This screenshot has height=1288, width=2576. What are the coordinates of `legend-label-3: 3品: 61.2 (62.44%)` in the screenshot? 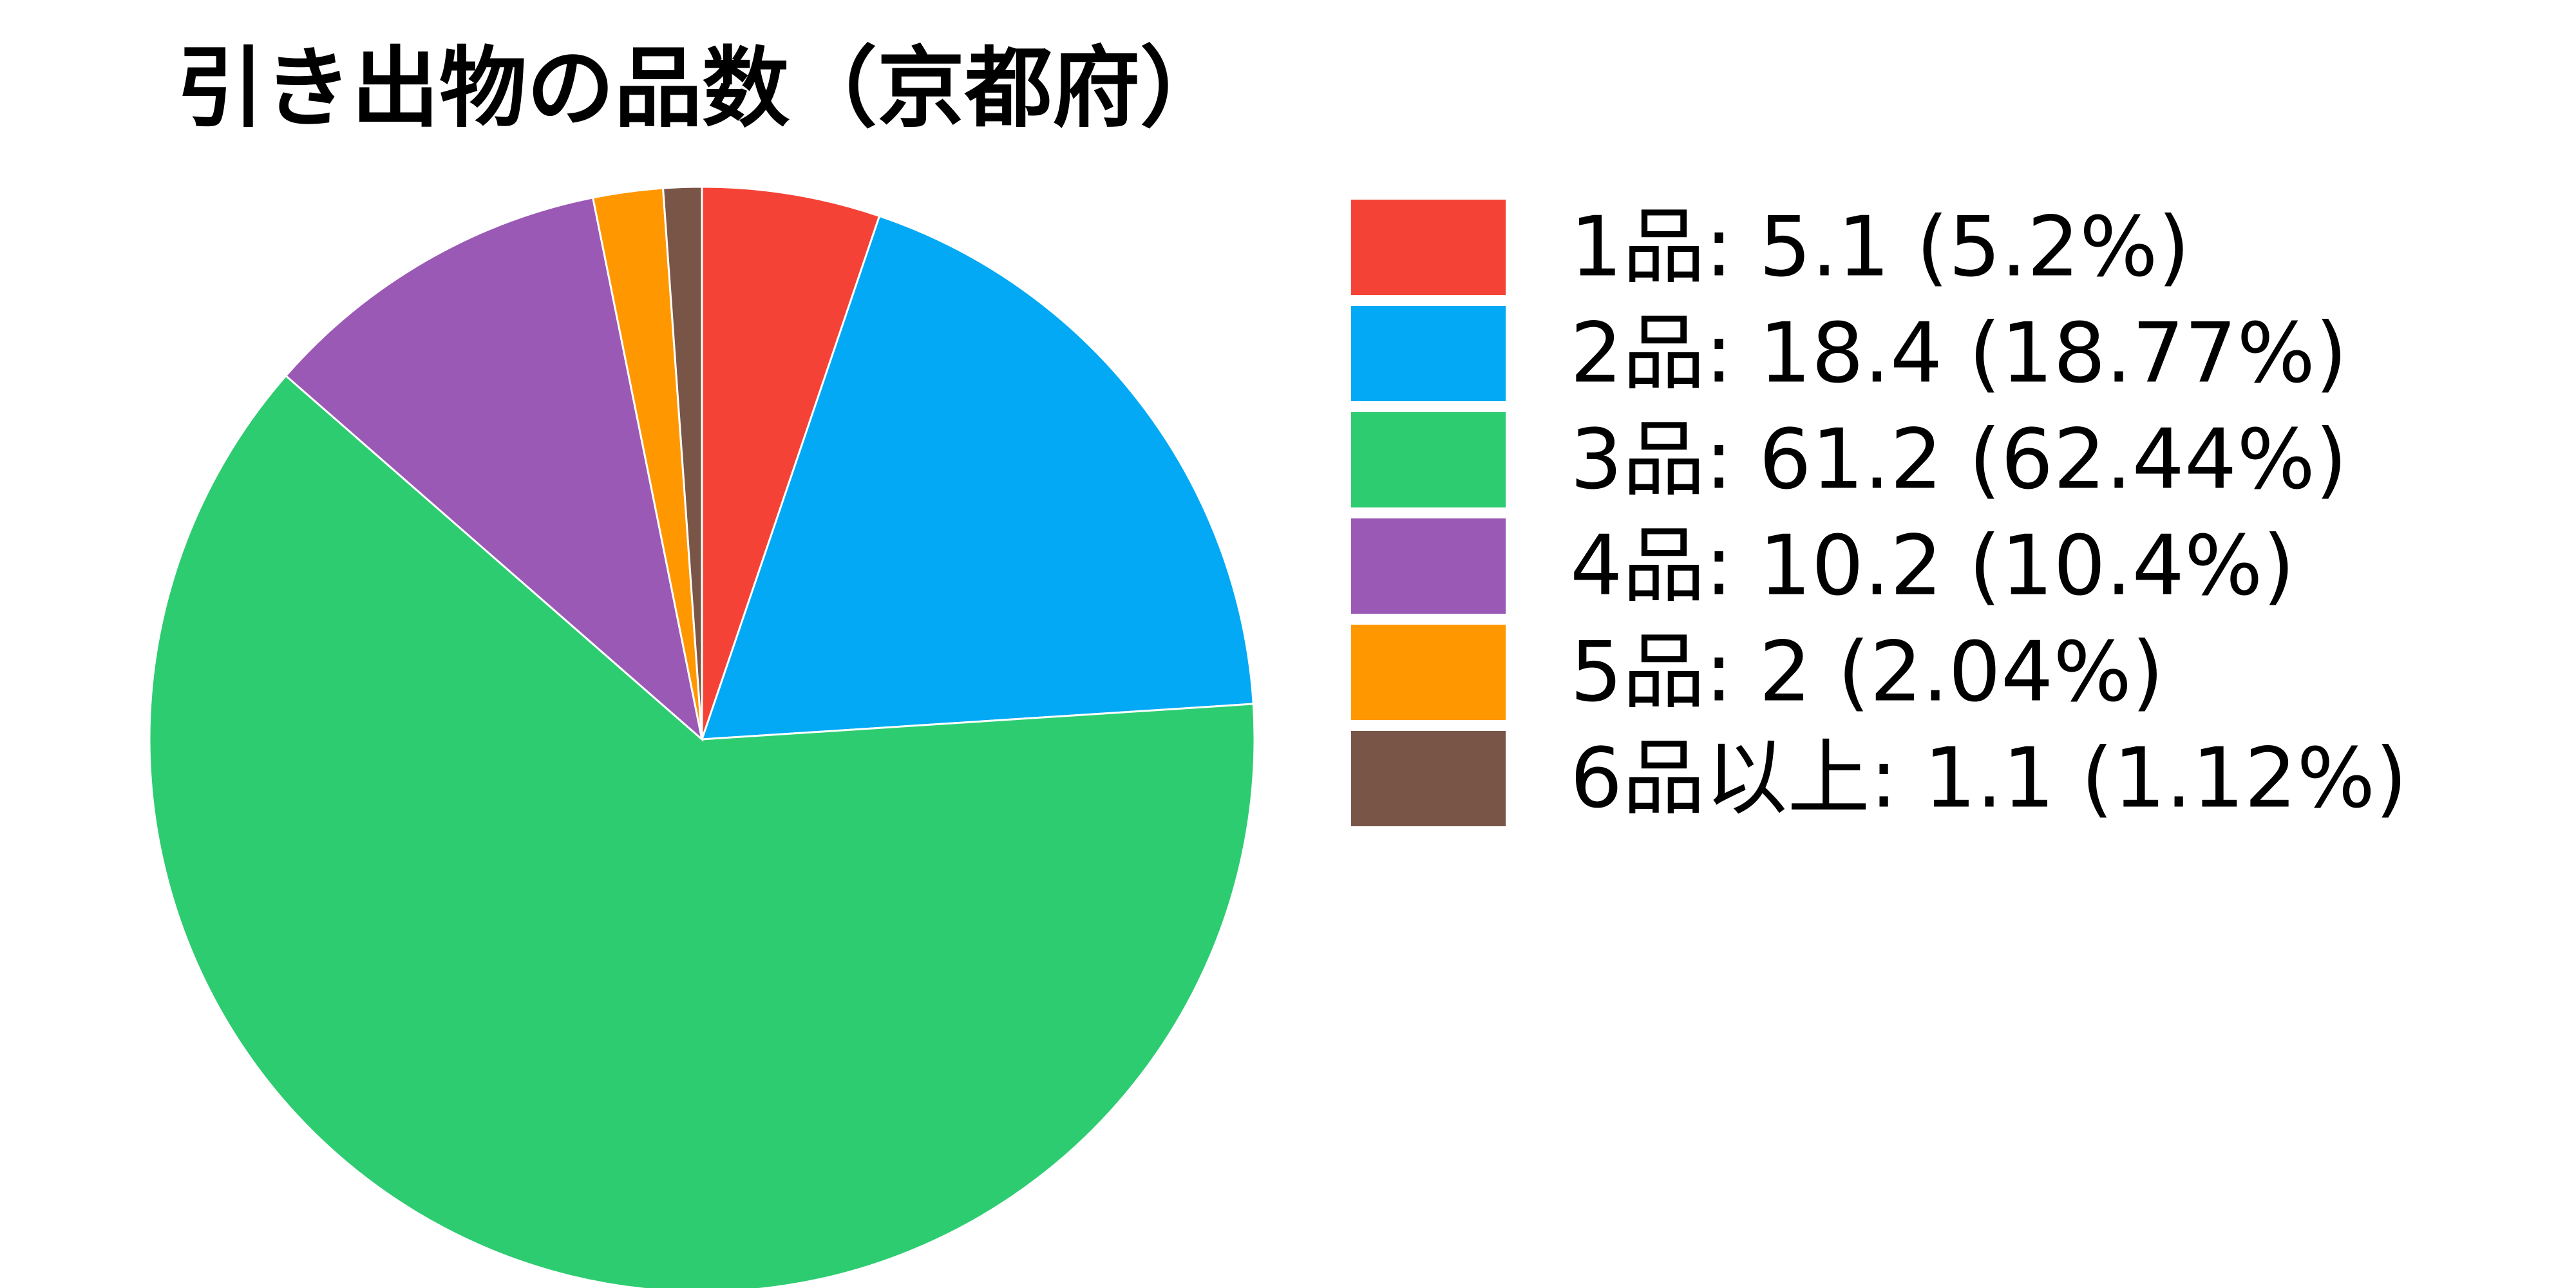 It's located at (1958, 460).